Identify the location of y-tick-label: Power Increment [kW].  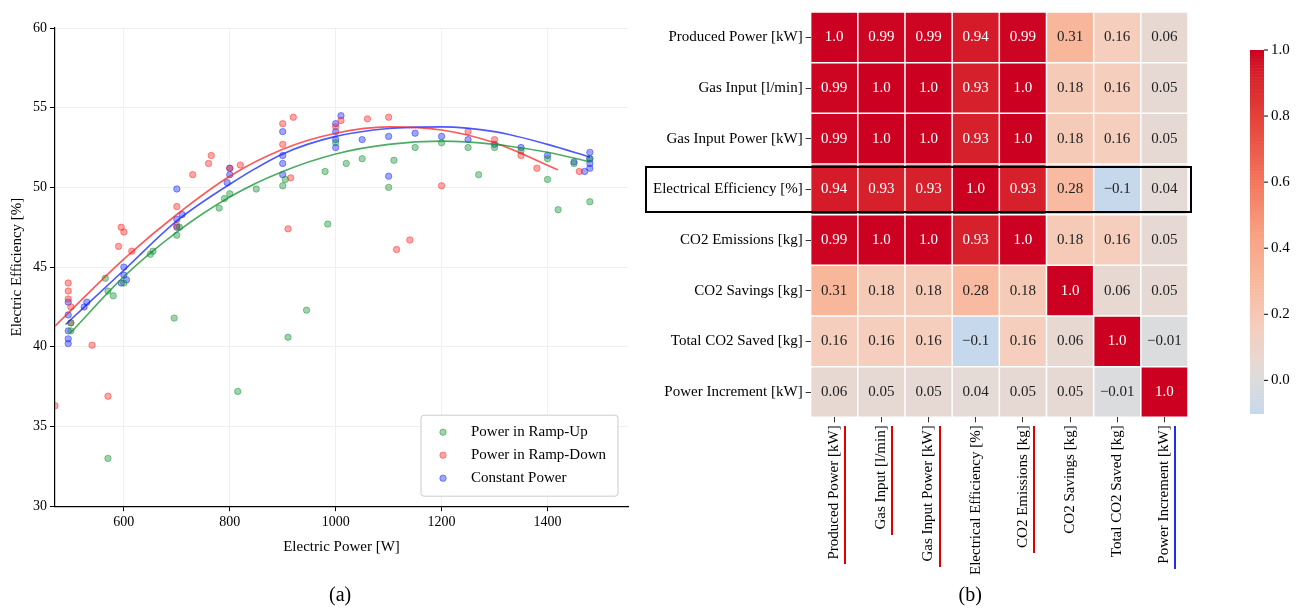
(733, 390).